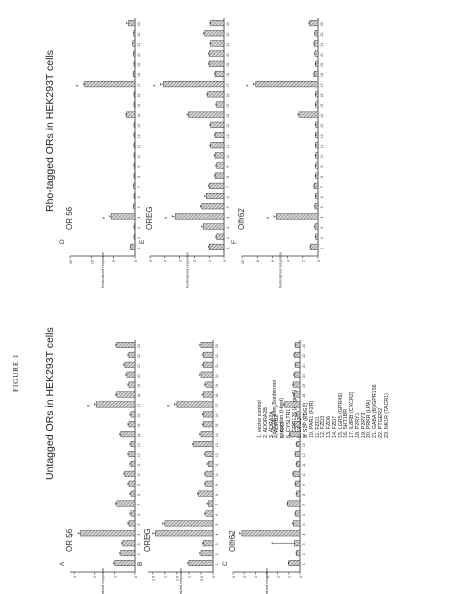 This screenshot has height=594, width=474. Describe the element at coordinates (322, 218) in the screenshot. I see `panel-F-category-label: 4` at that location.